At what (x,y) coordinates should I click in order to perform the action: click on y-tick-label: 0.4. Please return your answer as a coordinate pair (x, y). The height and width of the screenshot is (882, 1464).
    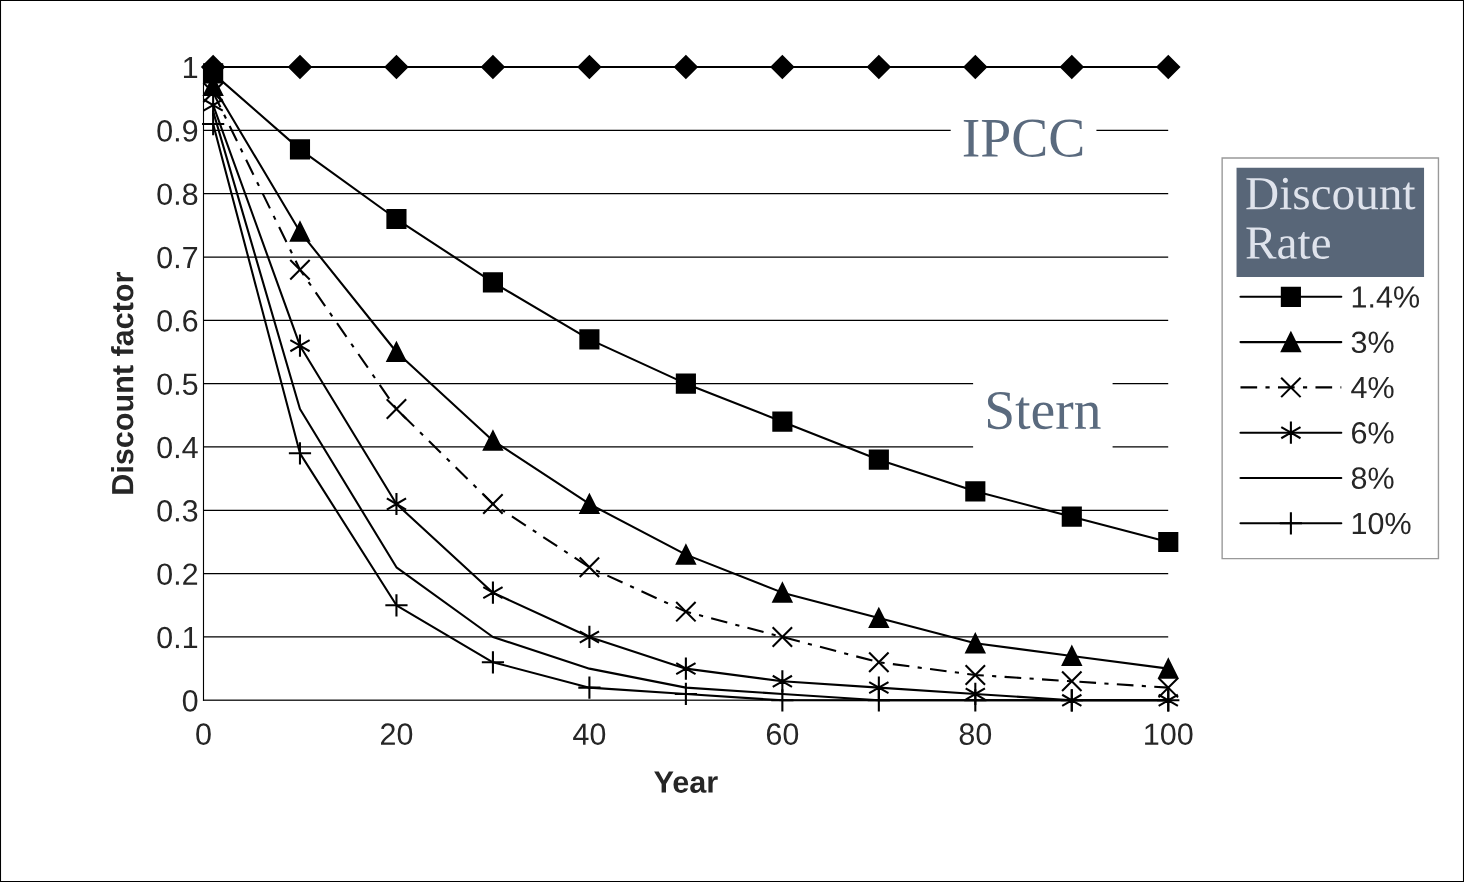
    Looking at the image, I should click on (177, 447).